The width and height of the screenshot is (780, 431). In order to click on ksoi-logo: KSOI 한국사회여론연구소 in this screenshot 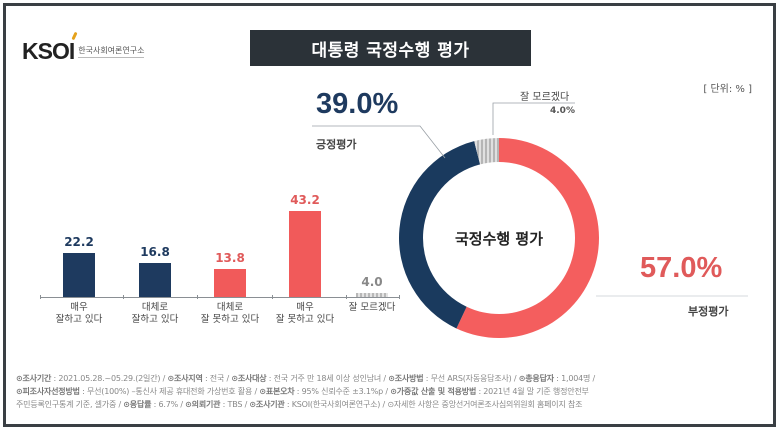, I will do `click(83, 48)`.